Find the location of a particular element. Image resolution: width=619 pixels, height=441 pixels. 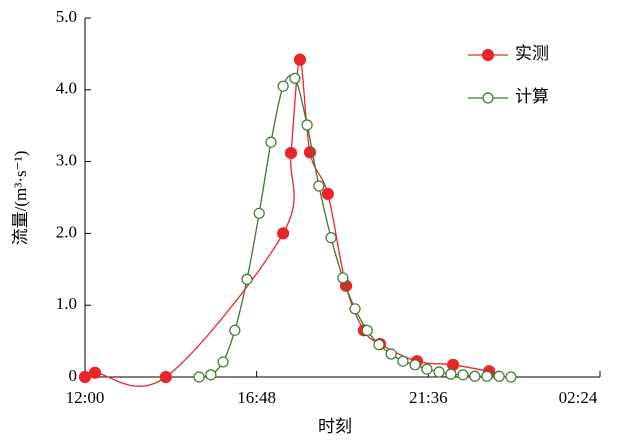

x-tick-label: 16:48 is located at coordinates (256, 397).